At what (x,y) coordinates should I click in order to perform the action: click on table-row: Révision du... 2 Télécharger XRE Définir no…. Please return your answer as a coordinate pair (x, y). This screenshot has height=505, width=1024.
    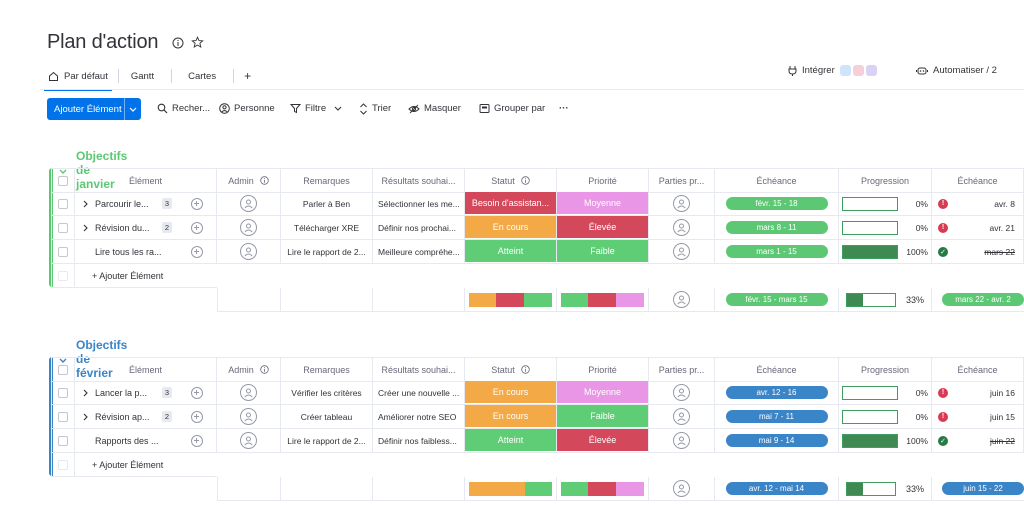
    Looking at the image, I should click on (537, 228).